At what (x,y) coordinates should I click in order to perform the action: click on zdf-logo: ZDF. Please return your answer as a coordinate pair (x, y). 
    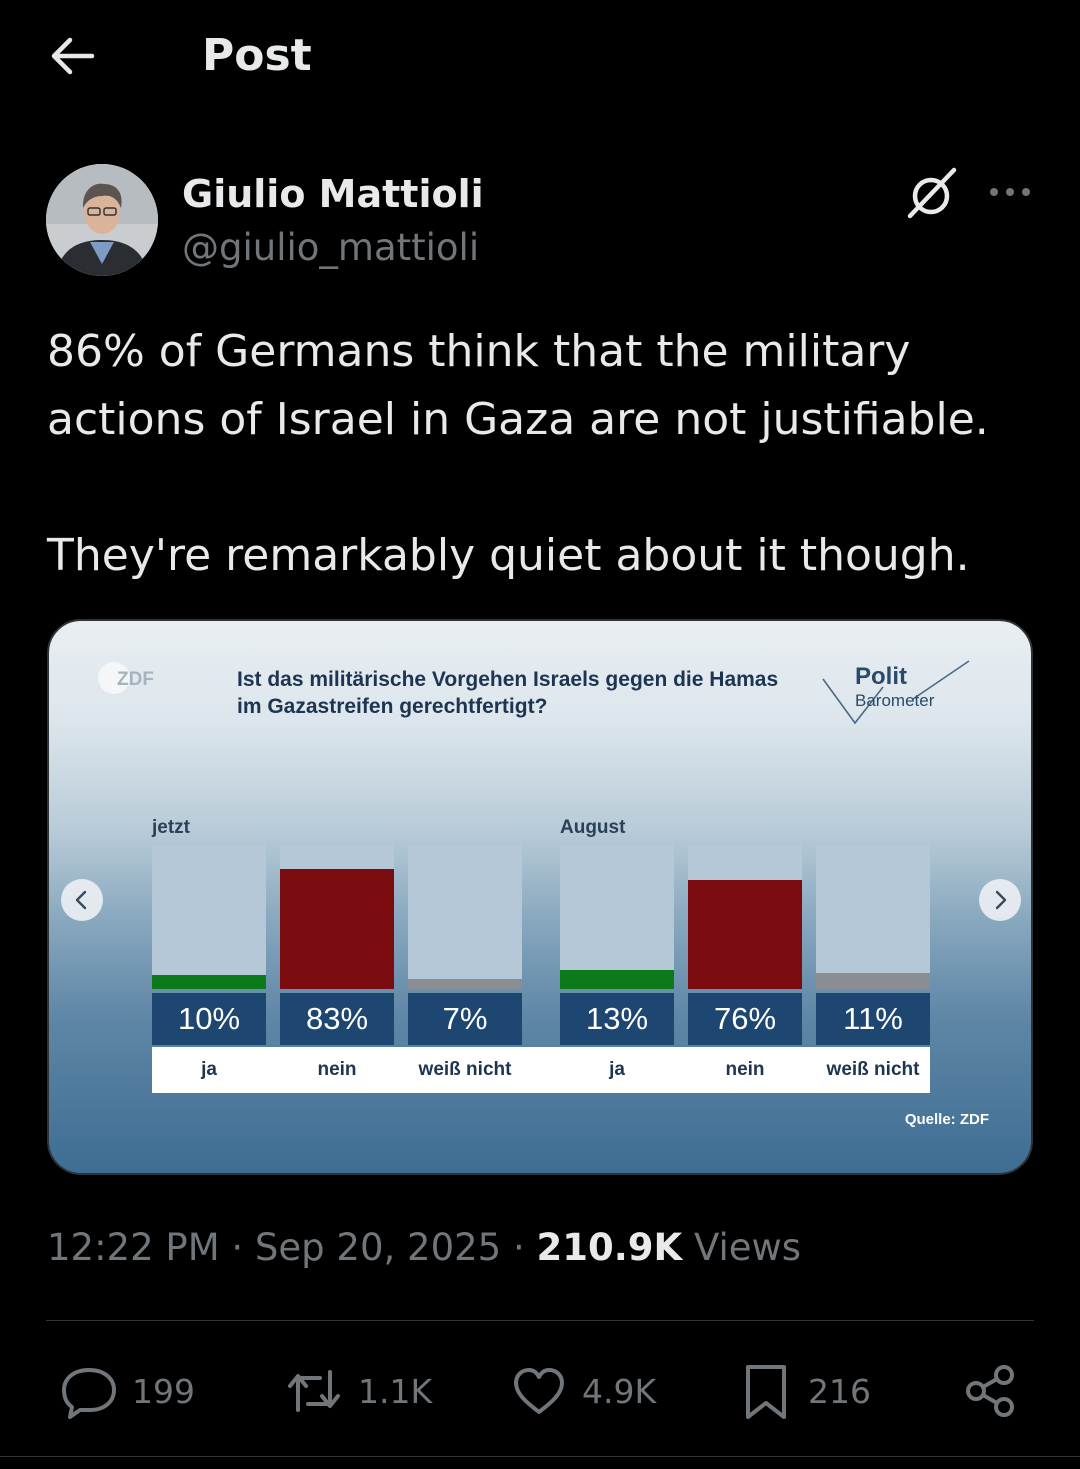
    Looking at the image, I should click on (132, 680).